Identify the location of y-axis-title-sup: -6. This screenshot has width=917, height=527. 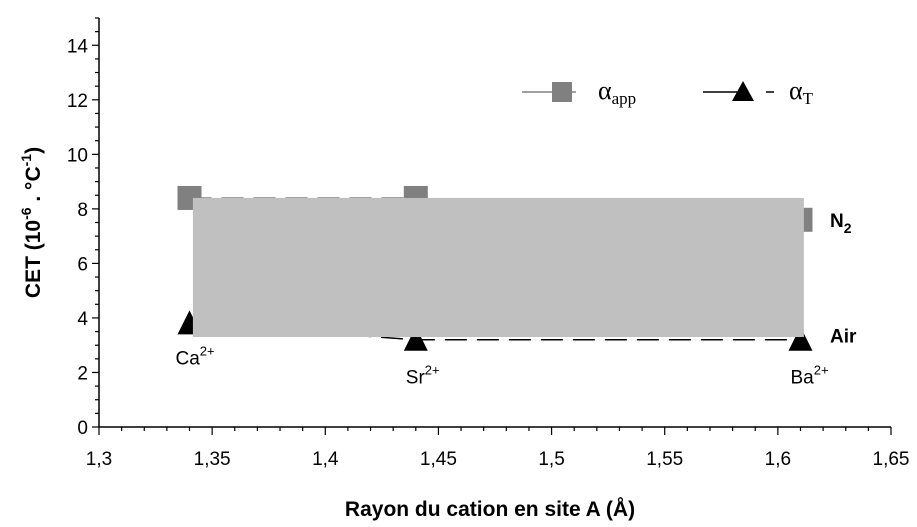
(26, 213).